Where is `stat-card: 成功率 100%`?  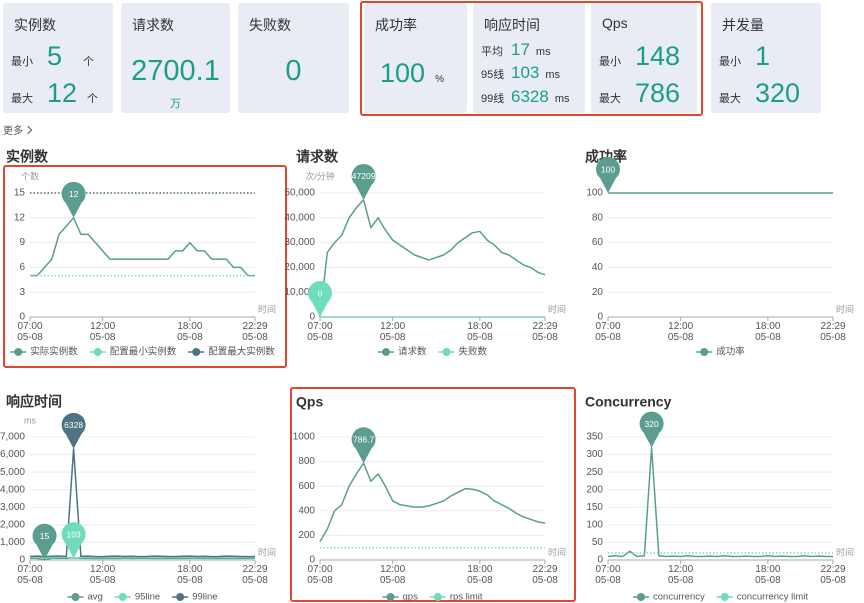 stat-card: 成功率 100% is located at coordinates (415, 58).